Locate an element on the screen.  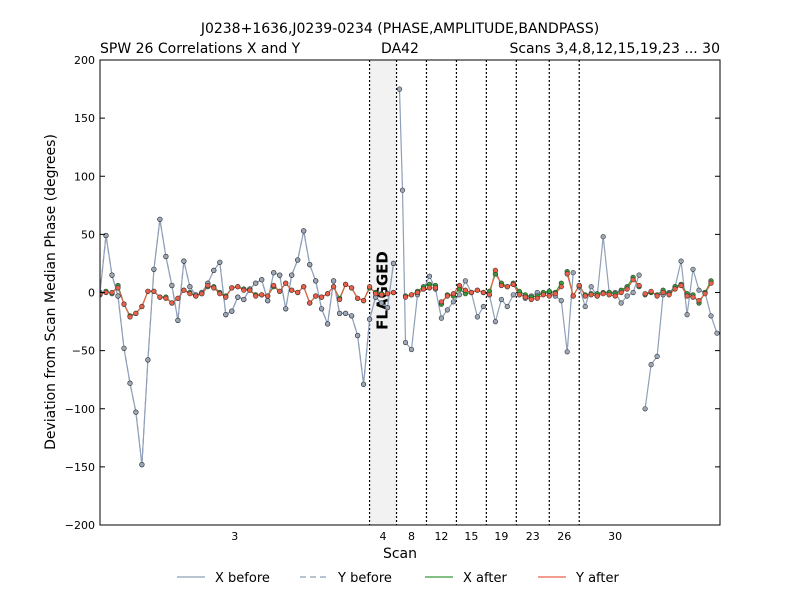
series-line-x-before is located at coordinates (441, 220).